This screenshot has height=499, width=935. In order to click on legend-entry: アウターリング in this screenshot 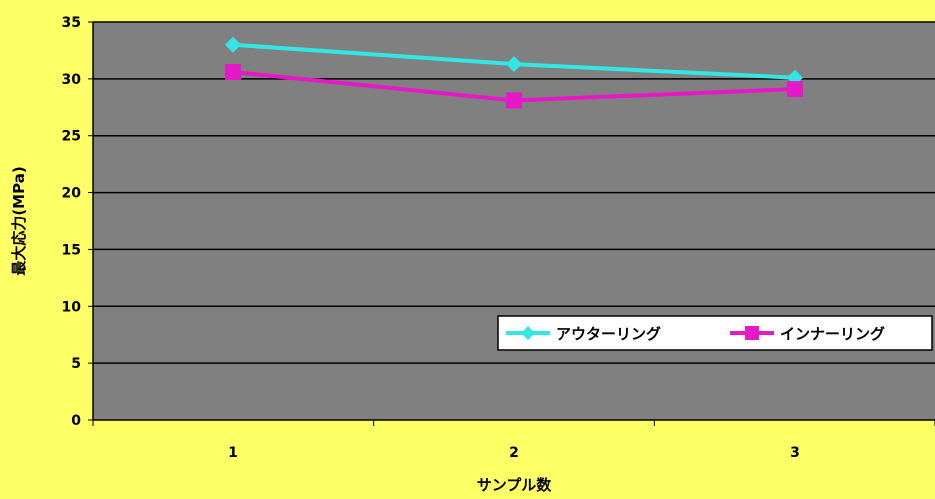, I will do `click(583, 334)`.